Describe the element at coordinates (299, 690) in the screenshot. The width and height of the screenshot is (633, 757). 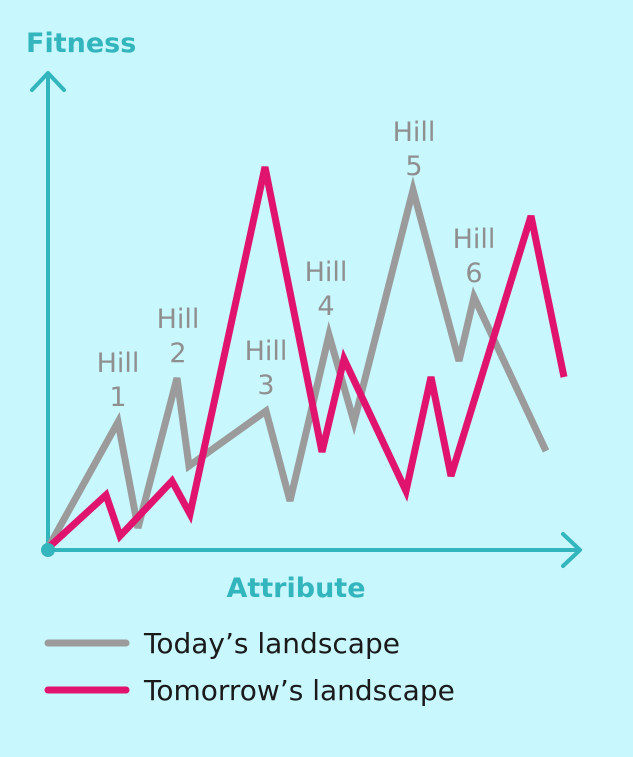
I see `legend-label-tomorrow: Tomorrow’s landscape` at that location.